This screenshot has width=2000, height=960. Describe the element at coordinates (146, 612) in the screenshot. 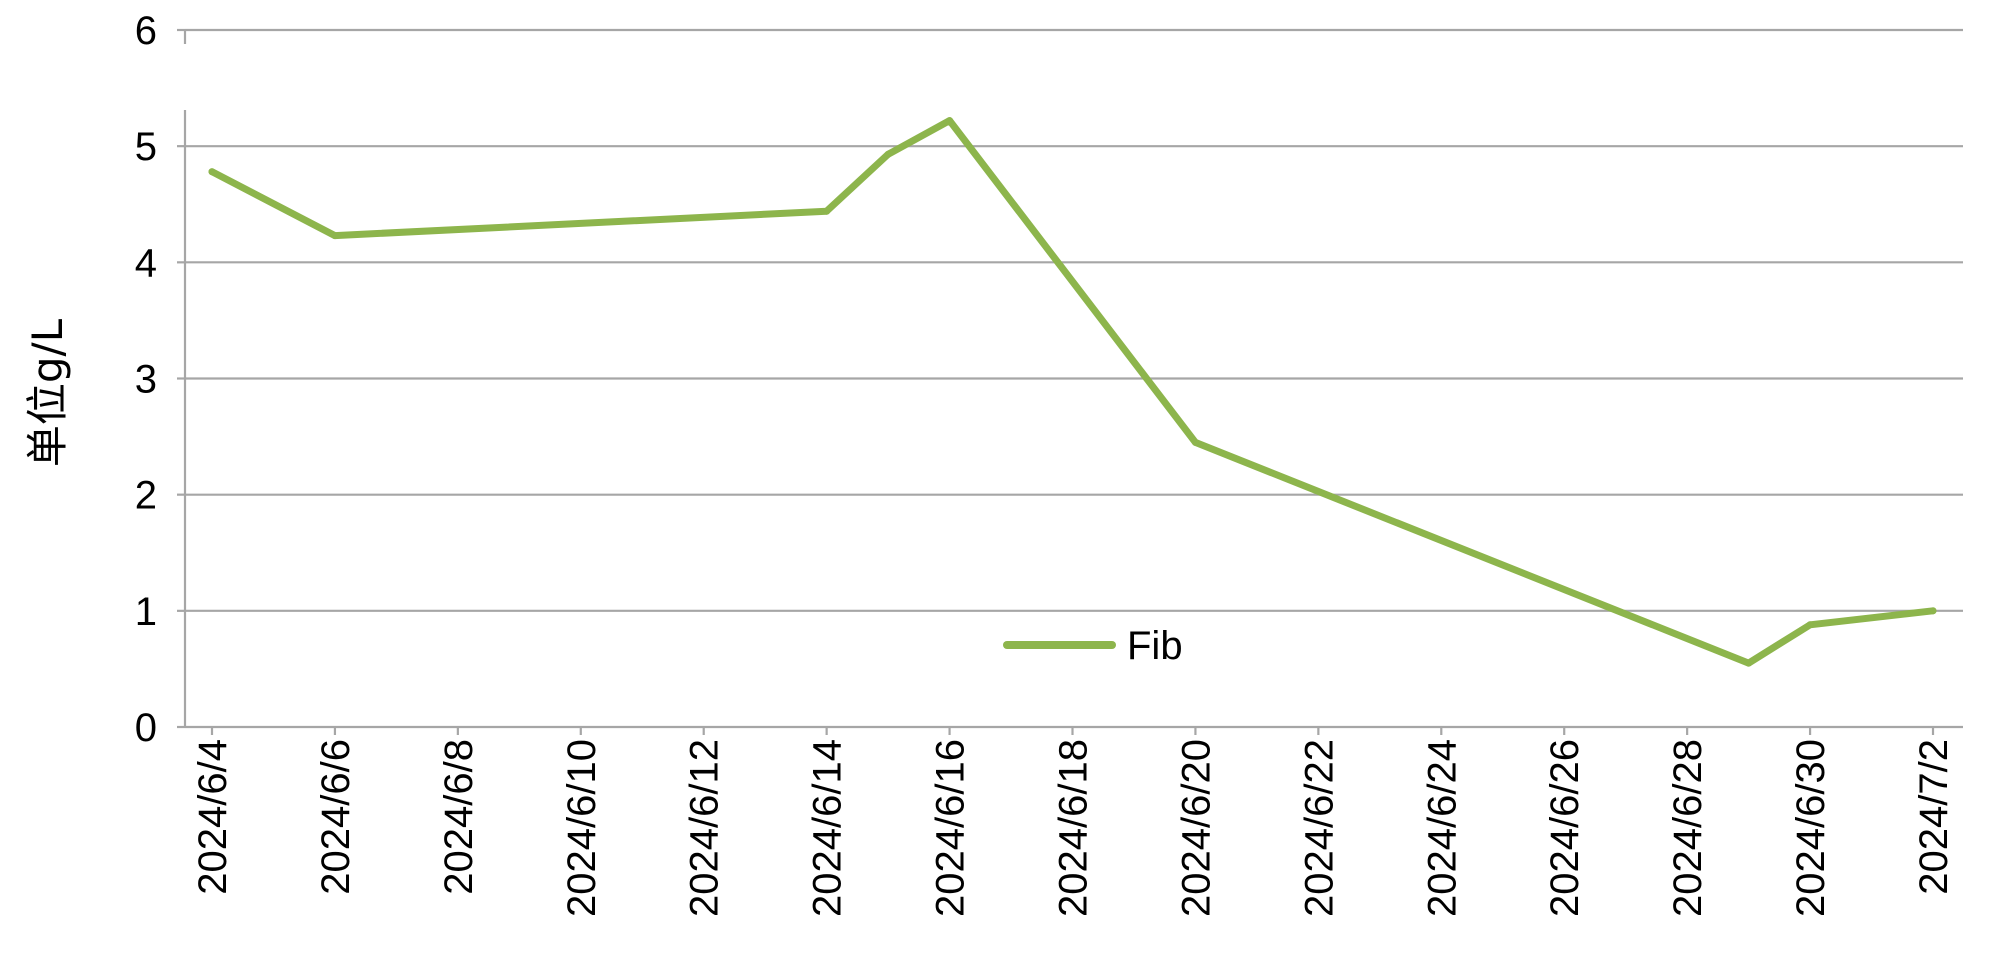

I see `y-tick-label: 1` at that location.